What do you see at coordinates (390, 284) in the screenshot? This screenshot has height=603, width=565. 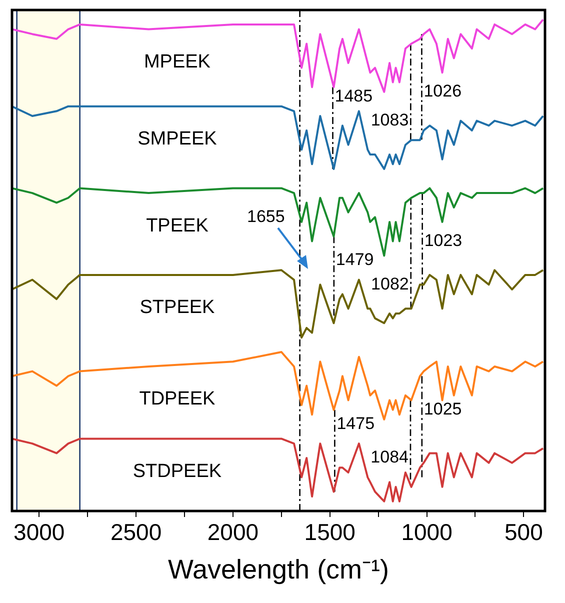 I see `annotation: 1082` at bounding box center [390, 284].